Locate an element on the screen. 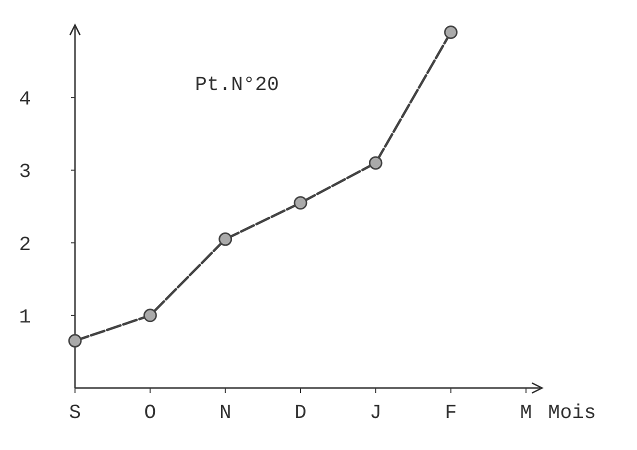  annotation: Pt.N°20 is located at coordinates (237, 85).